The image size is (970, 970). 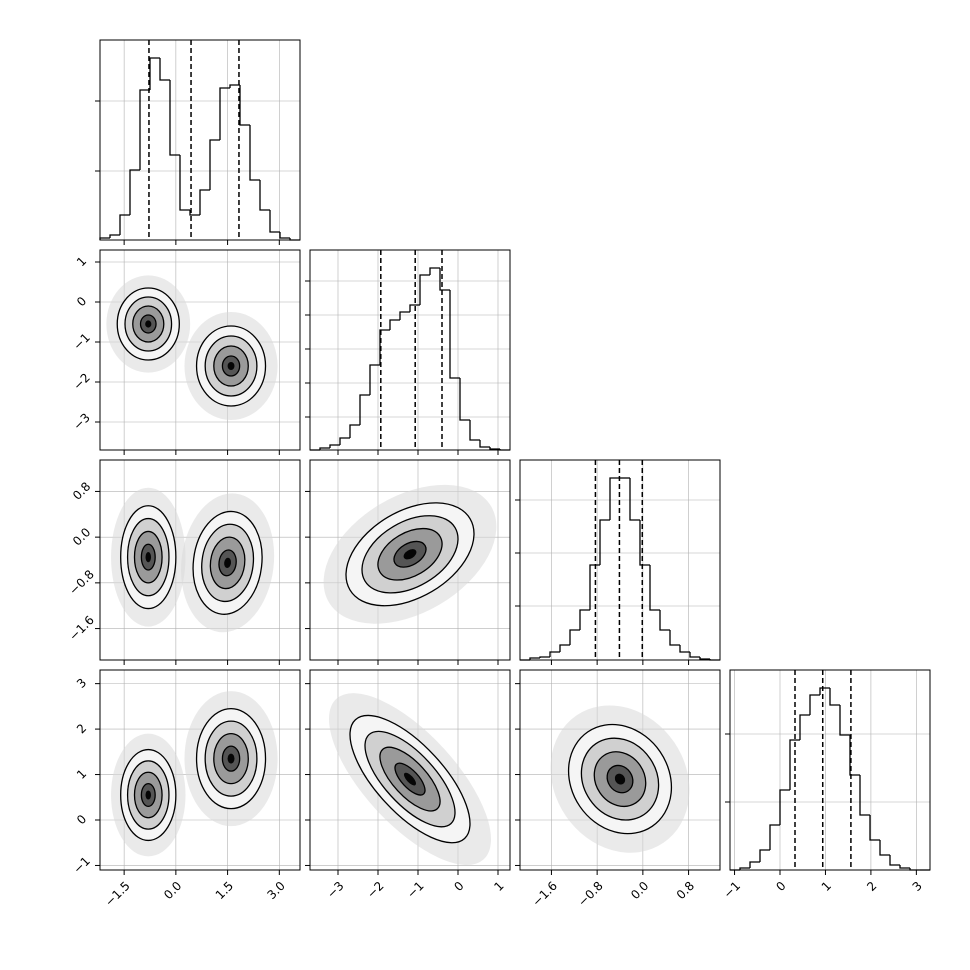 What do you see at coordinates (276, 890) in the screenshot?
I see `x-tick-label: 3.0` at bounding box center [276, 890].